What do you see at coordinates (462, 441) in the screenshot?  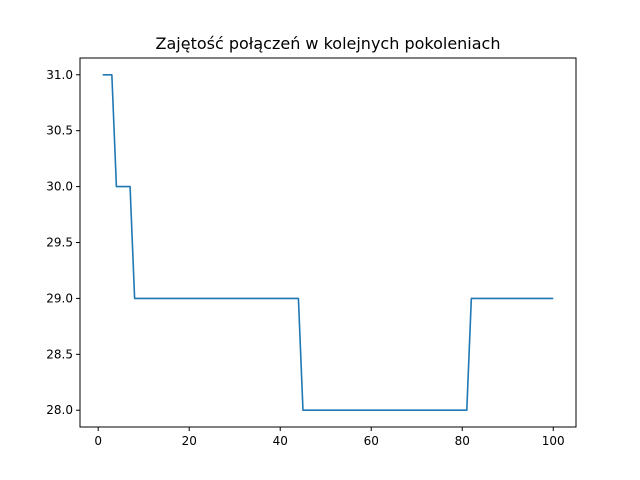 I see `x-tick-label: 80` at bounding box center [462, 441].